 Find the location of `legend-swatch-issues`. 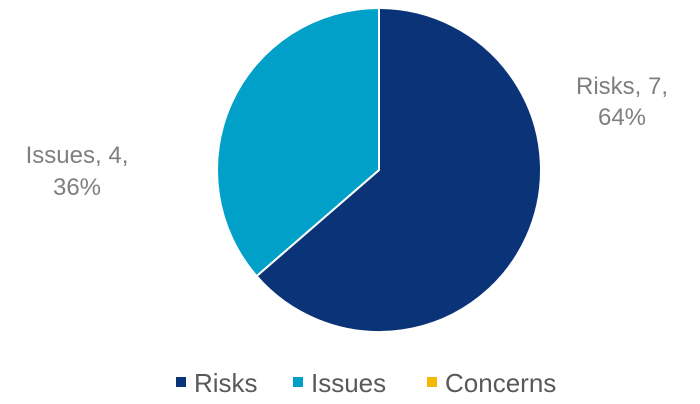

legend-swatch-issues is located at coordinates (298, 382).